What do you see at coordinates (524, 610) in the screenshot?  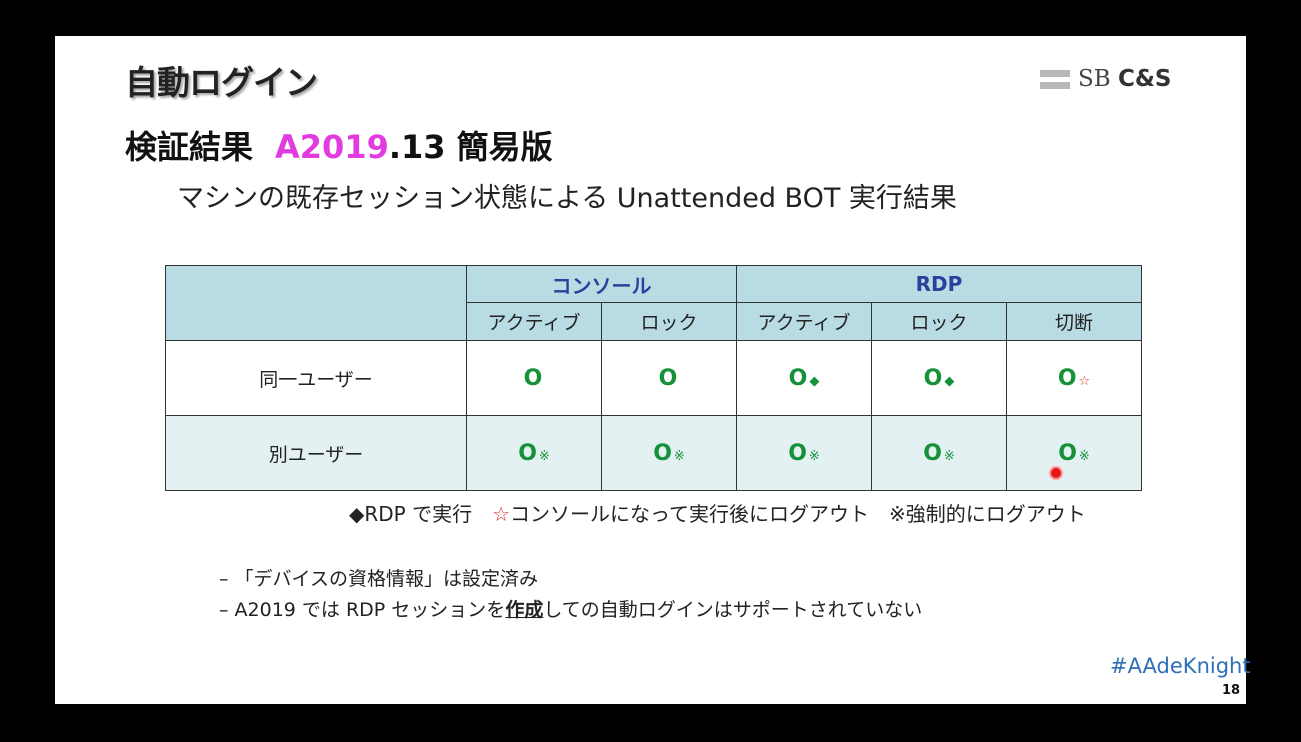 I see `emphasis-text: 作成` at bounding box center [524, 610].